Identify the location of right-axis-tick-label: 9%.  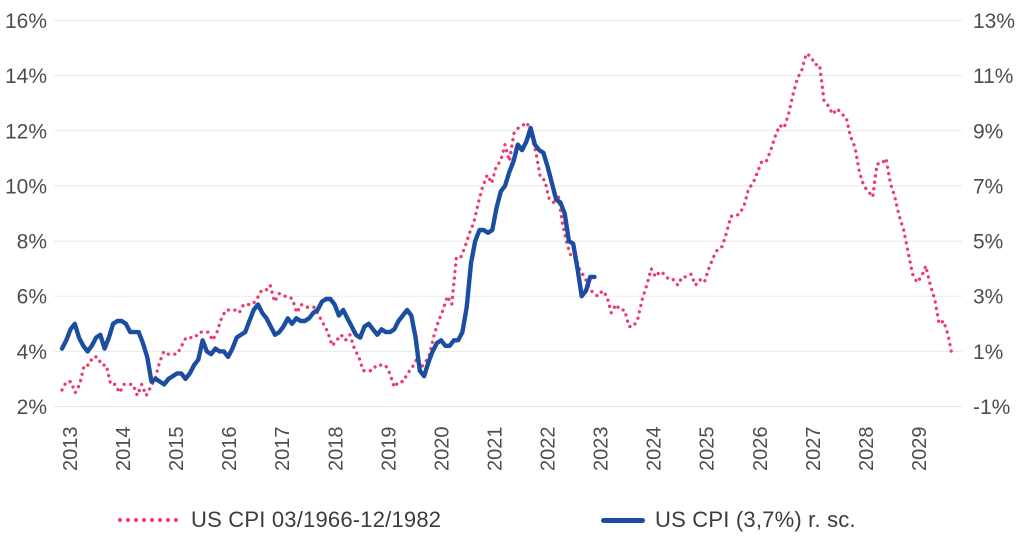
(988, 131).